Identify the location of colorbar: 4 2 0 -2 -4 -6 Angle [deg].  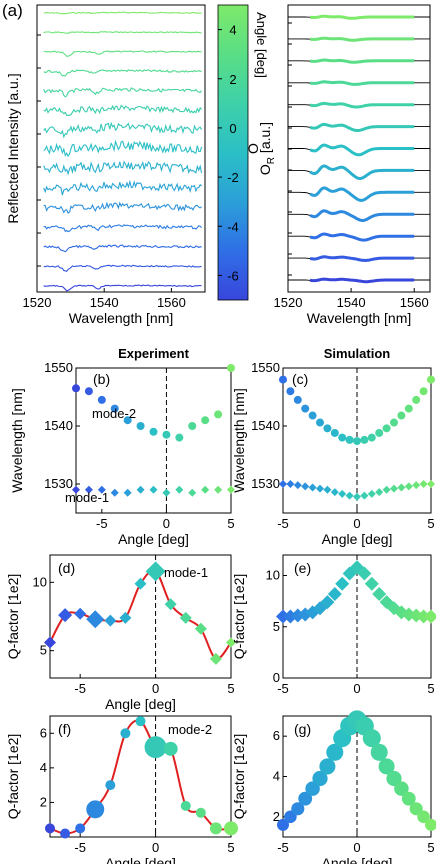
(243, 152).